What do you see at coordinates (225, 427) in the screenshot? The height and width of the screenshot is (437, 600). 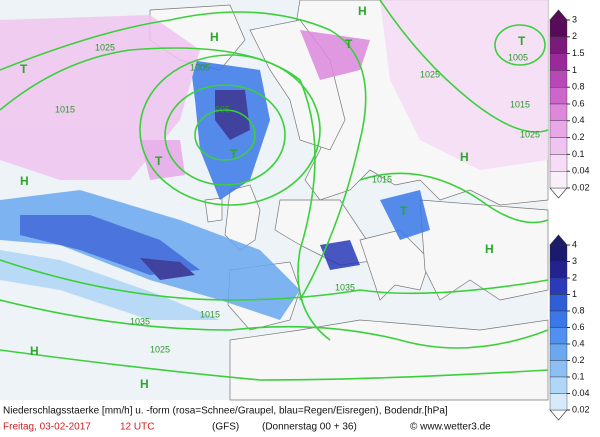 I see `footer-model: (GFS)` at bounding box center [225, 427].